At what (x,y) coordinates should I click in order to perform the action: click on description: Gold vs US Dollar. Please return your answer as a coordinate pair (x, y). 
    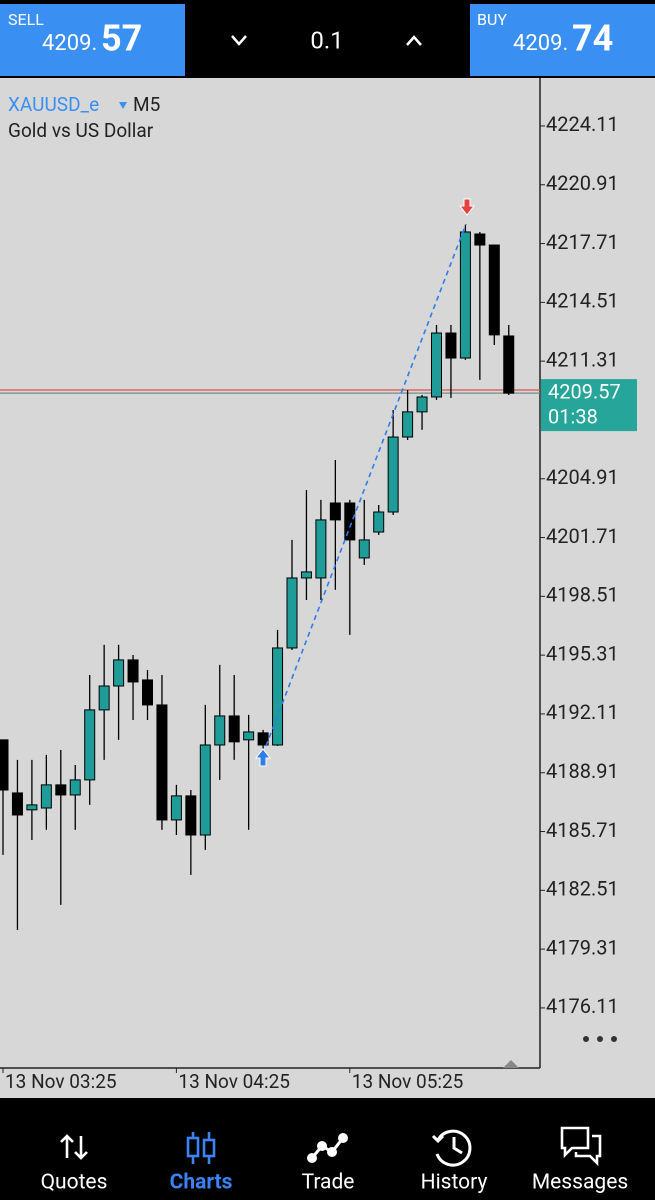
    Looking at the image, I should click on (81, 130).